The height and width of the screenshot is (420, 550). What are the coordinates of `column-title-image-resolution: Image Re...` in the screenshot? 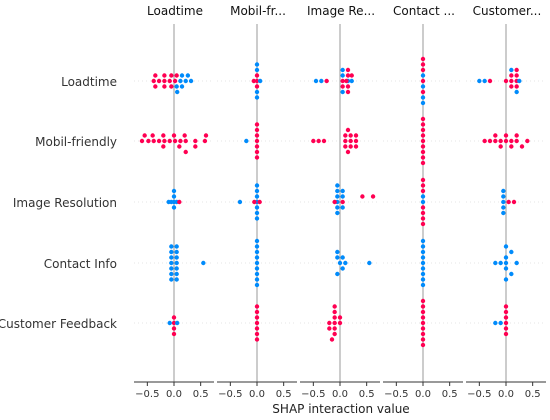 It's located at (341, 11).